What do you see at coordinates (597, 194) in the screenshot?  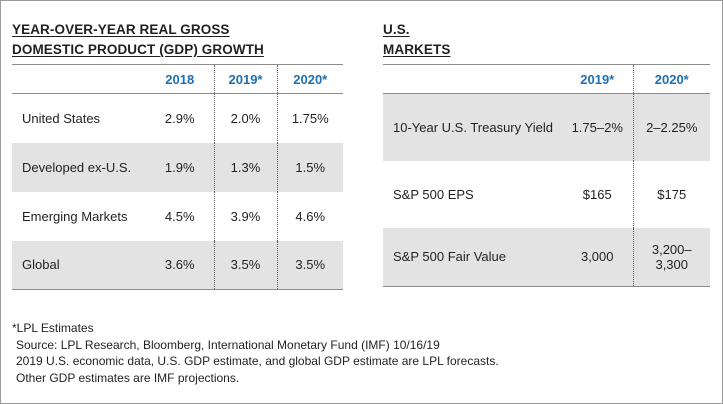 I see `cell-value: $165` at bounding box center [597, 194].